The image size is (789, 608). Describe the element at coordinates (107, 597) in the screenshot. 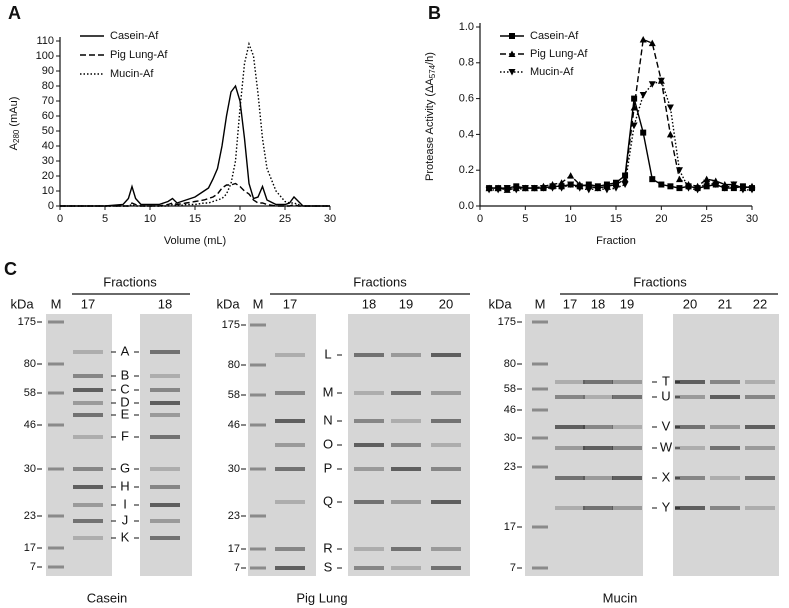

I see `gel-title: Casein` at that location.